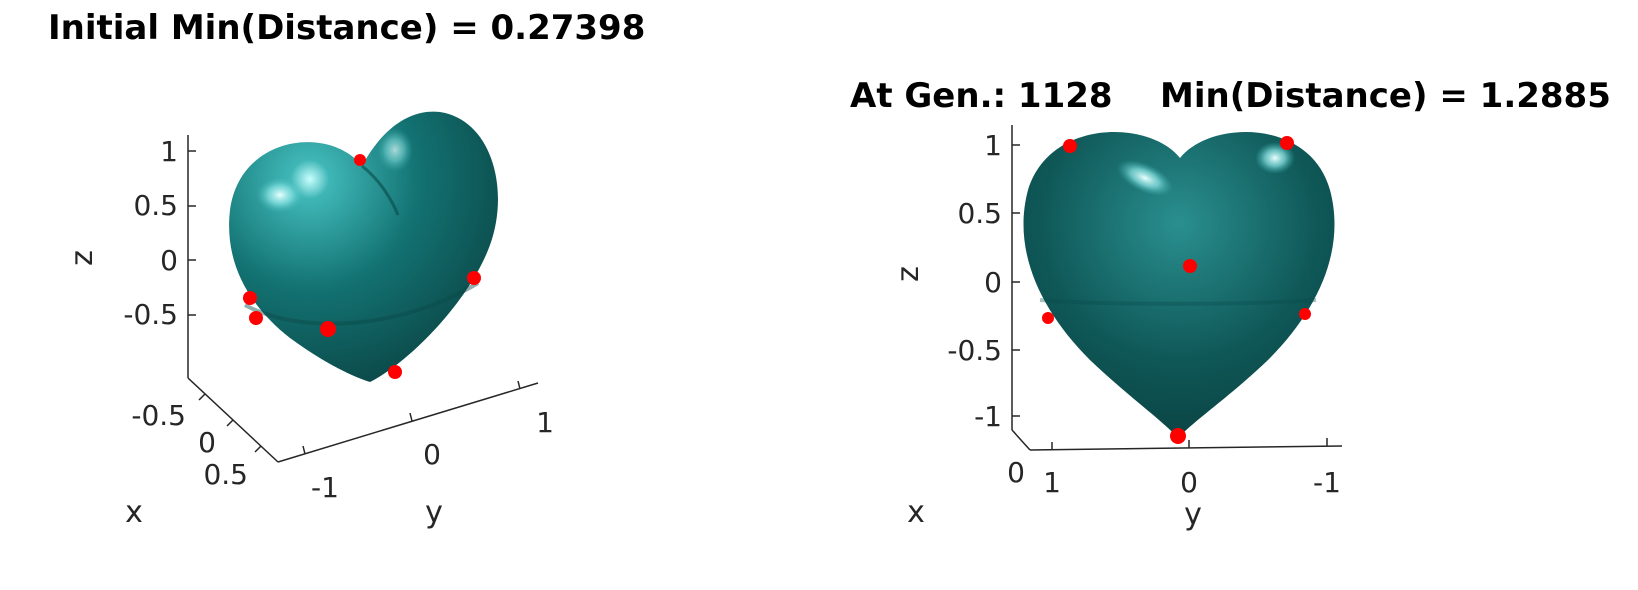  I want to click on right-z-tick-label: 1, so click(993, 145).